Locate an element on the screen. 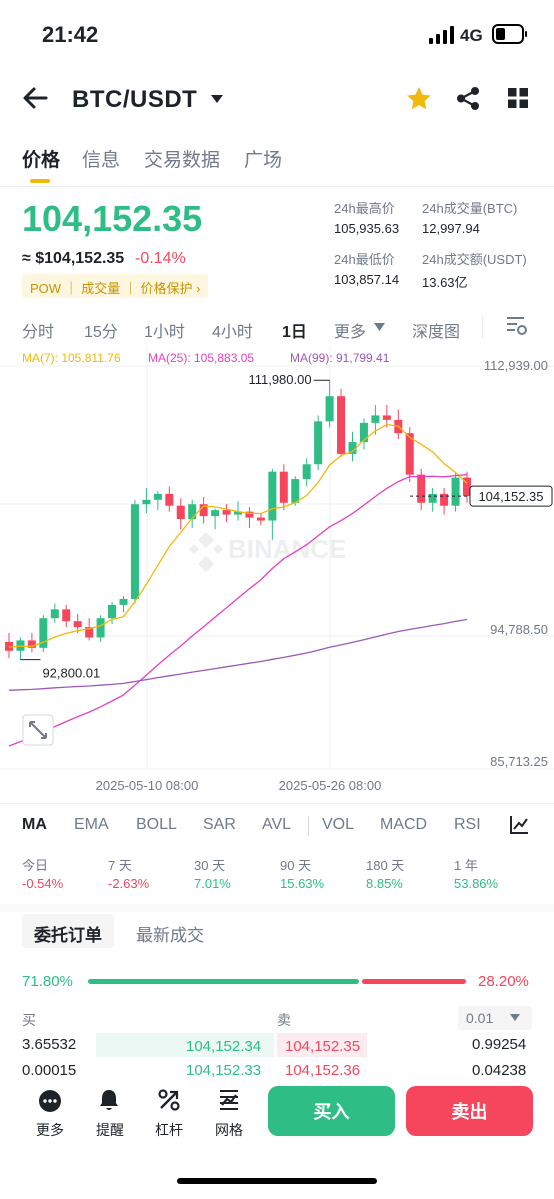 The width and height of the screenshot is (554, 1199). x-label-2: 2025-05-26 08:00 is located at coordinates (330, 785).